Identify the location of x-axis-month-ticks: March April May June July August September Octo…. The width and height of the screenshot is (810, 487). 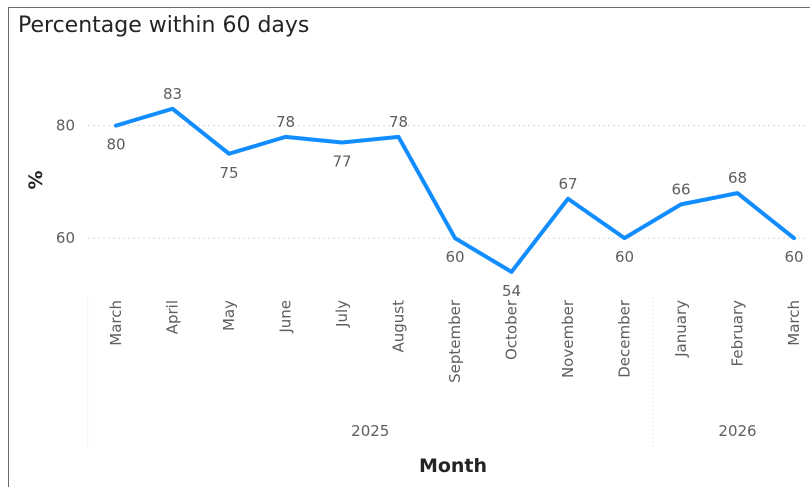
(455, 341).